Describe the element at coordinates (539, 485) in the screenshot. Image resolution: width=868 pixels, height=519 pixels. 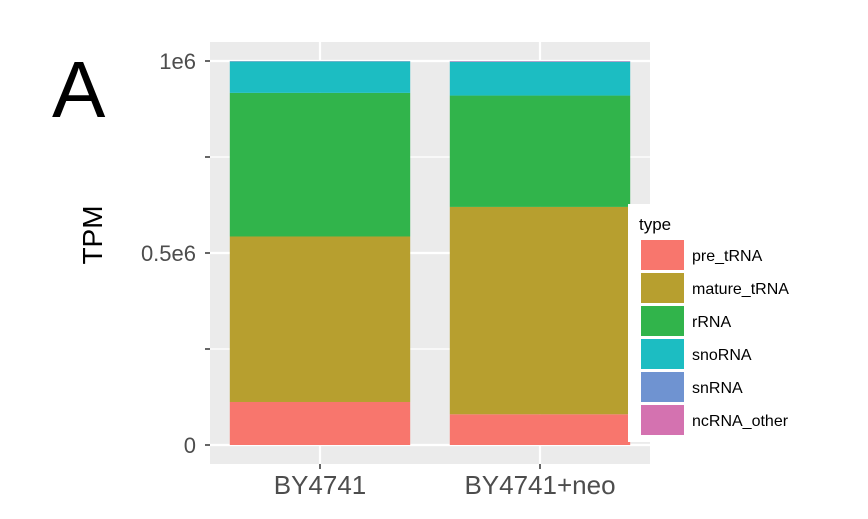
I see `x-tick-label: BY4741+neo` at that location.